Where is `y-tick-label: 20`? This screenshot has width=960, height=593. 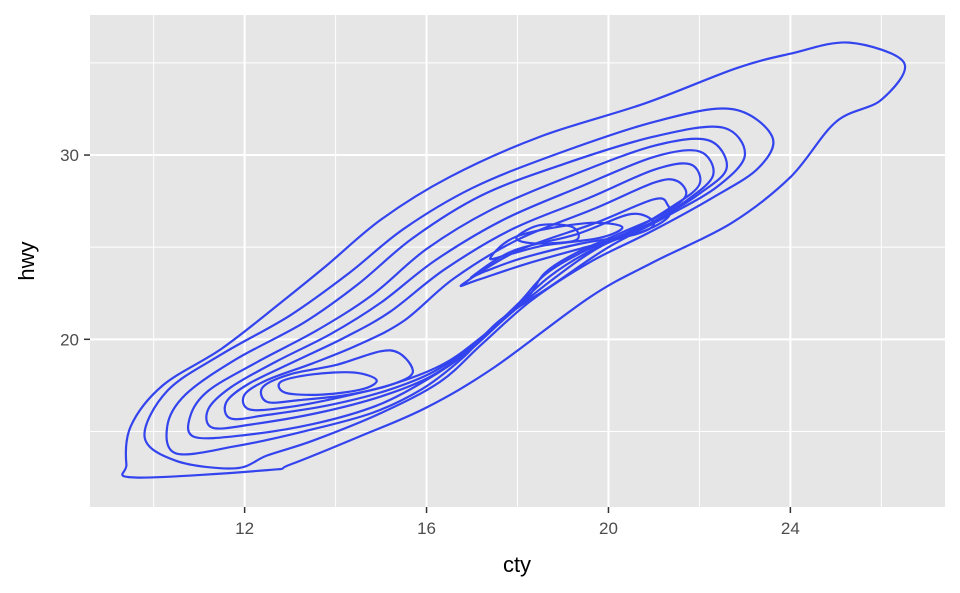
y-tick-label: 20 is located at coordinates (69, 339).